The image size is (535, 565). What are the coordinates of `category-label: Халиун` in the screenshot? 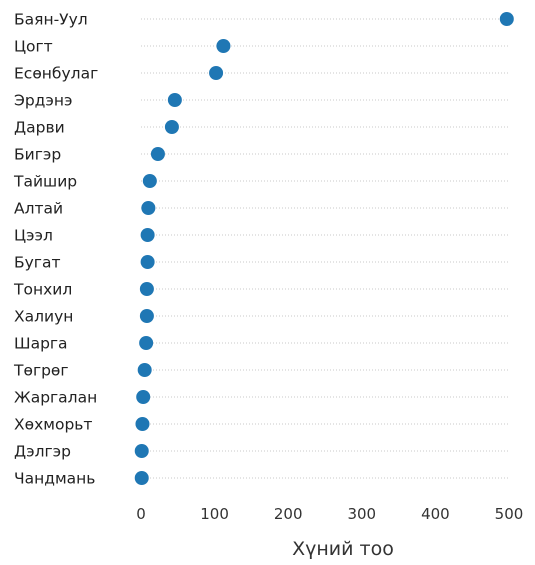 It's located at (43, 317).